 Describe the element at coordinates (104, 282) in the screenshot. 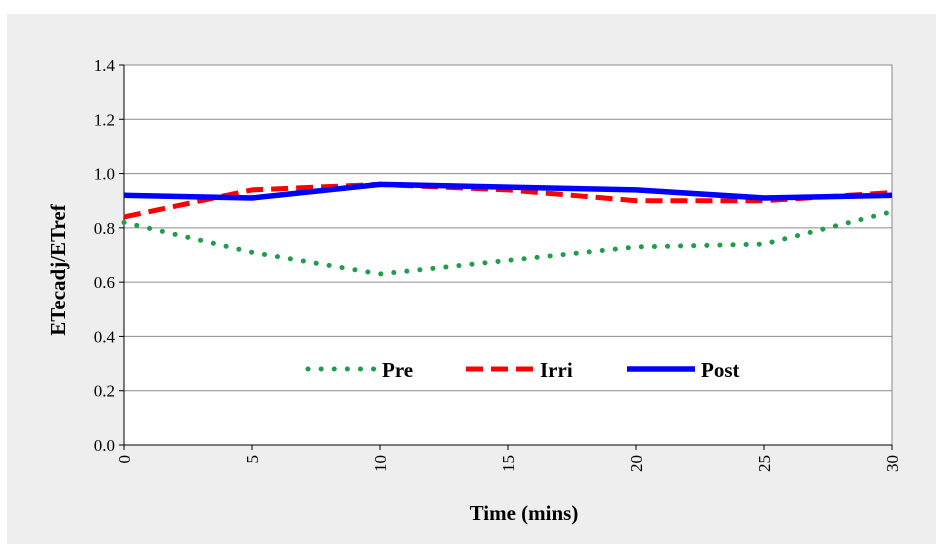

I see `y-tick-label: 0.6` at that location.